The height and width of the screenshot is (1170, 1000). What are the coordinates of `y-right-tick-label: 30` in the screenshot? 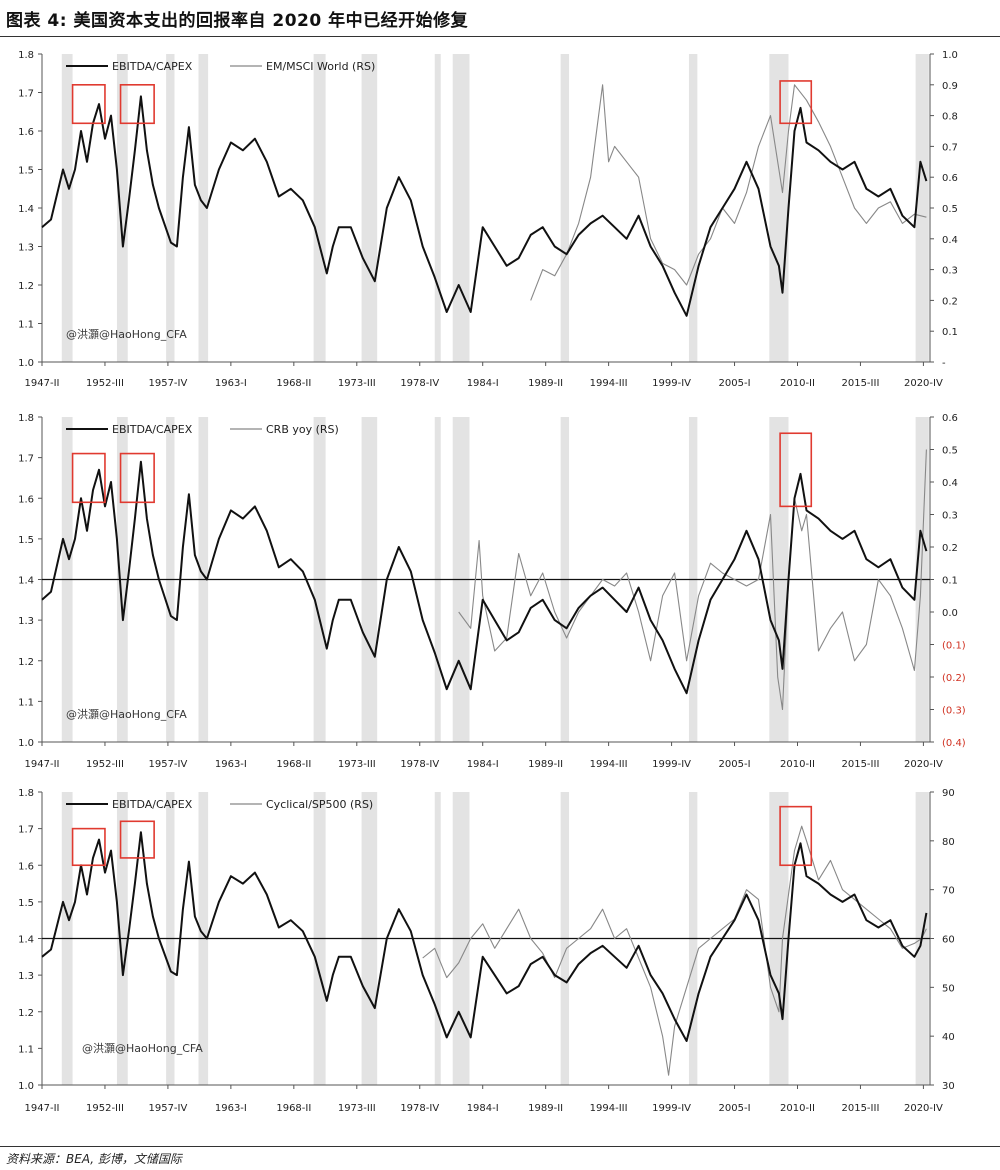 It's located at (948, 1086).